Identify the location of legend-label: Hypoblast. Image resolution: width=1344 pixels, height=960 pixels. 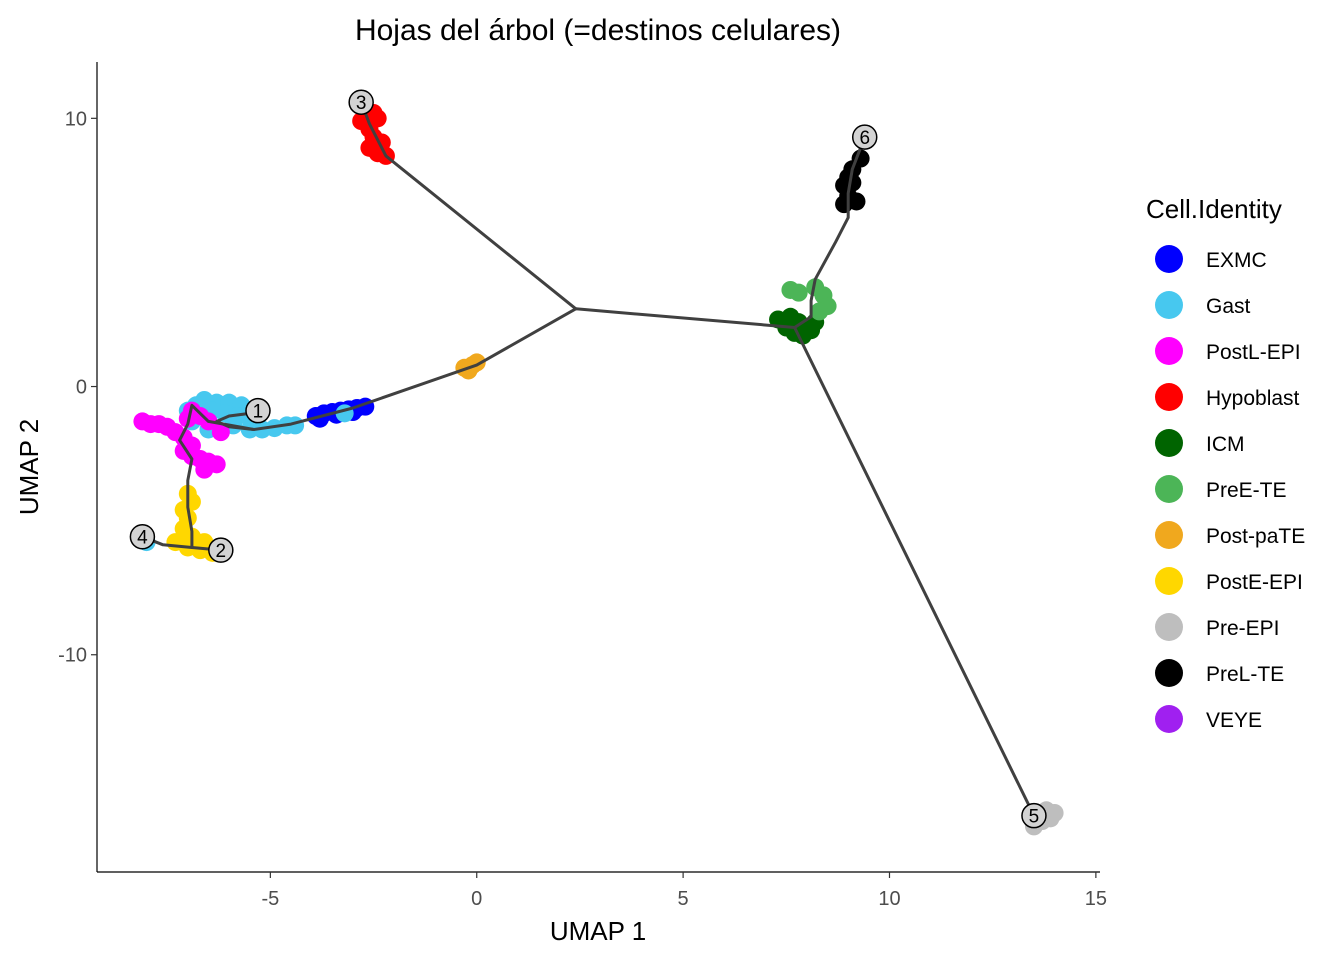
(1253, 398).